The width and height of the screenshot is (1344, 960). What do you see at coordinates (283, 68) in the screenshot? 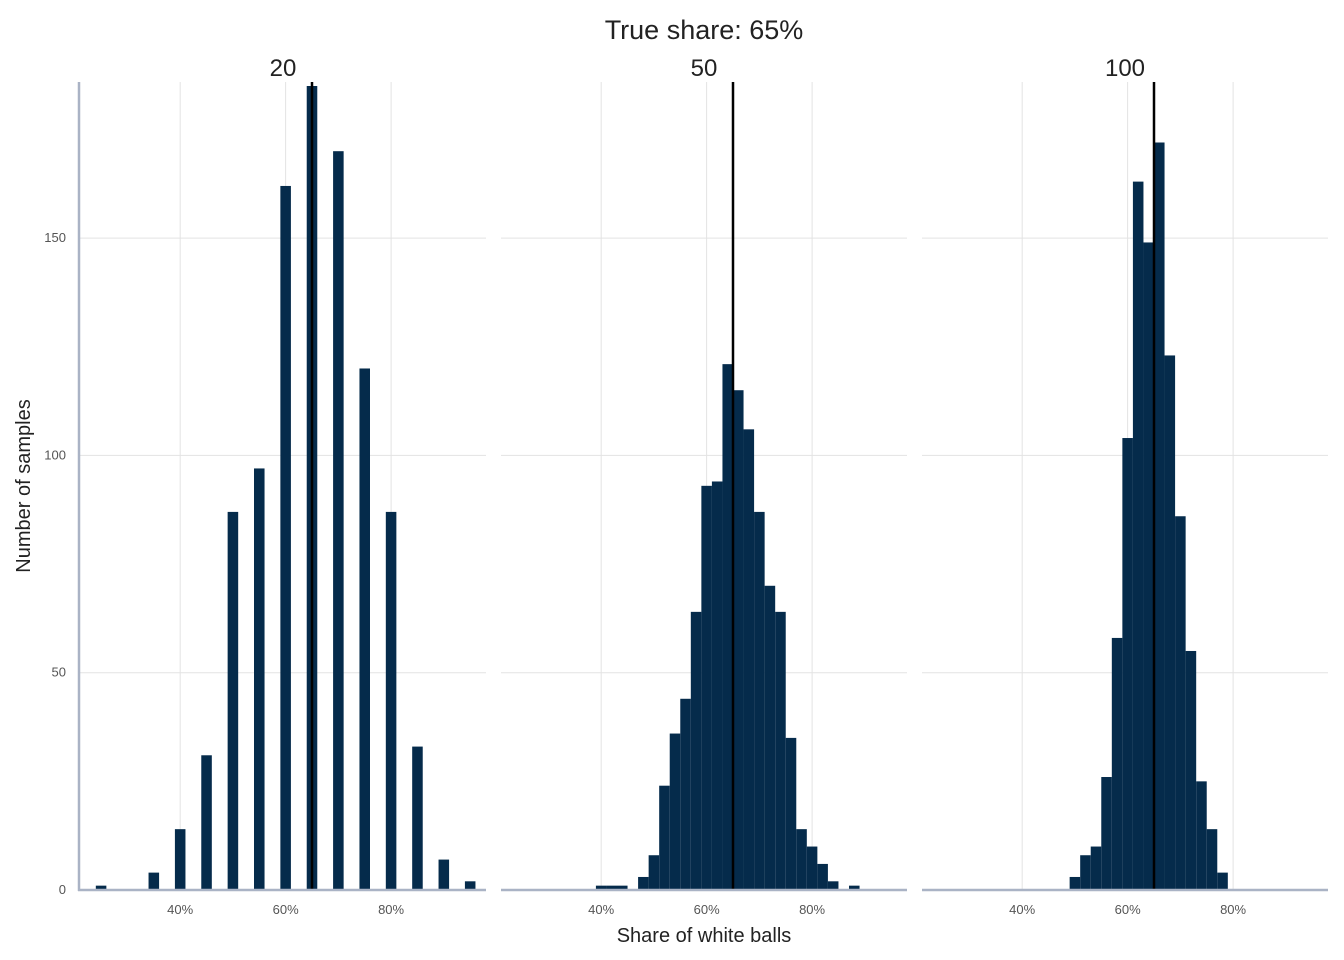
I see `facet-label: 20` at bounding box center [283, 68].